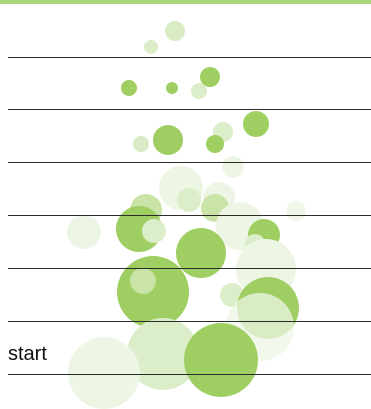 This screenshot has width=371, height=409. What do you see at coordinates (27, 354) in the screenshot?
I see `start-label: start` at bounding box center [27, 354].